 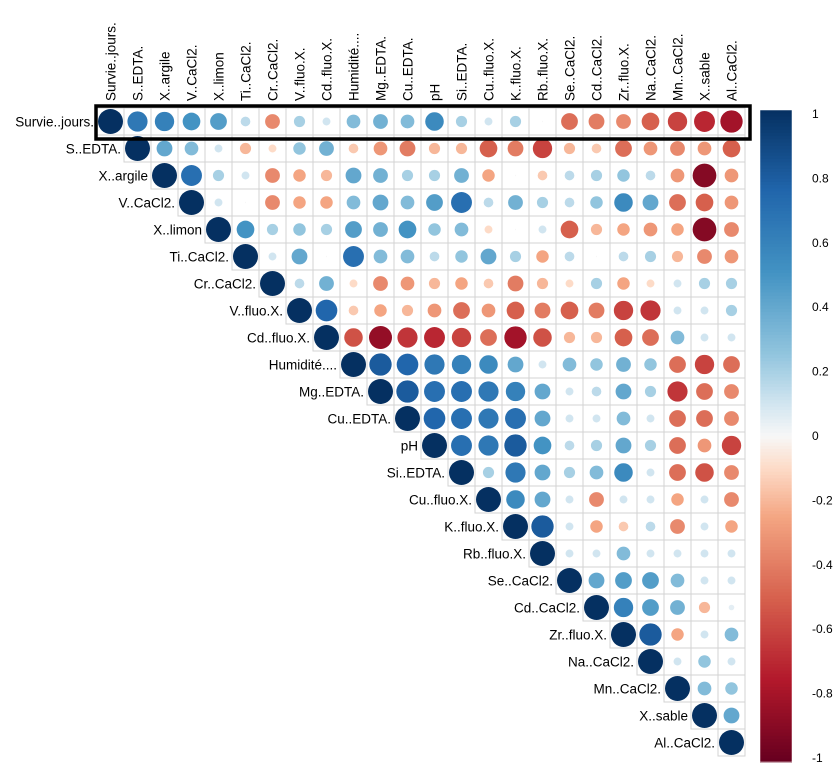 I want to click on colorbar-tick-label: 0.6, so click(x=820, y=243).